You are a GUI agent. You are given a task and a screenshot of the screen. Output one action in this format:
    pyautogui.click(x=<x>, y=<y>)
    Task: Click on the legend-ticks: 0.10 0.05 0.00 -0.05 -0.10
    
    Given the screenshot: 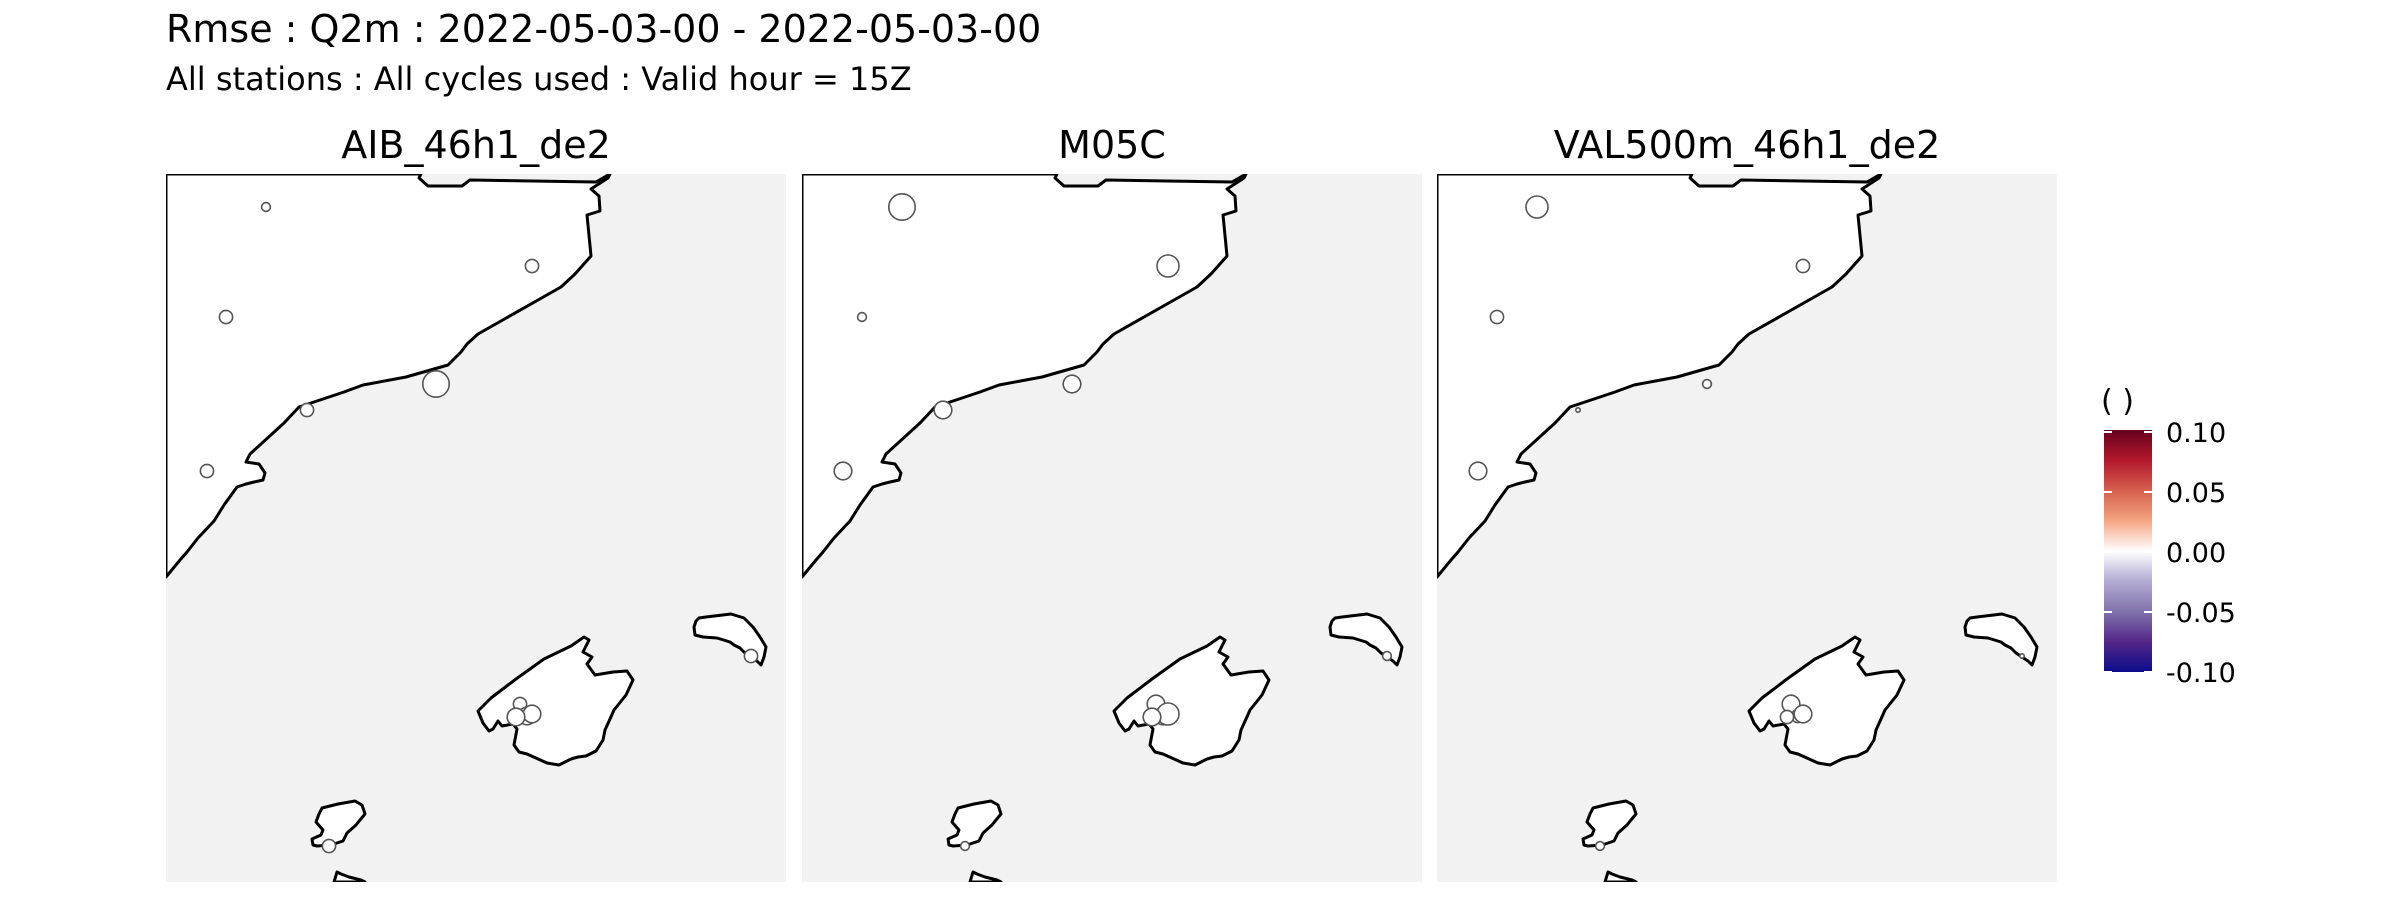 What is the action you would take?
    pyautogui.click(x=2170, y=553)
    